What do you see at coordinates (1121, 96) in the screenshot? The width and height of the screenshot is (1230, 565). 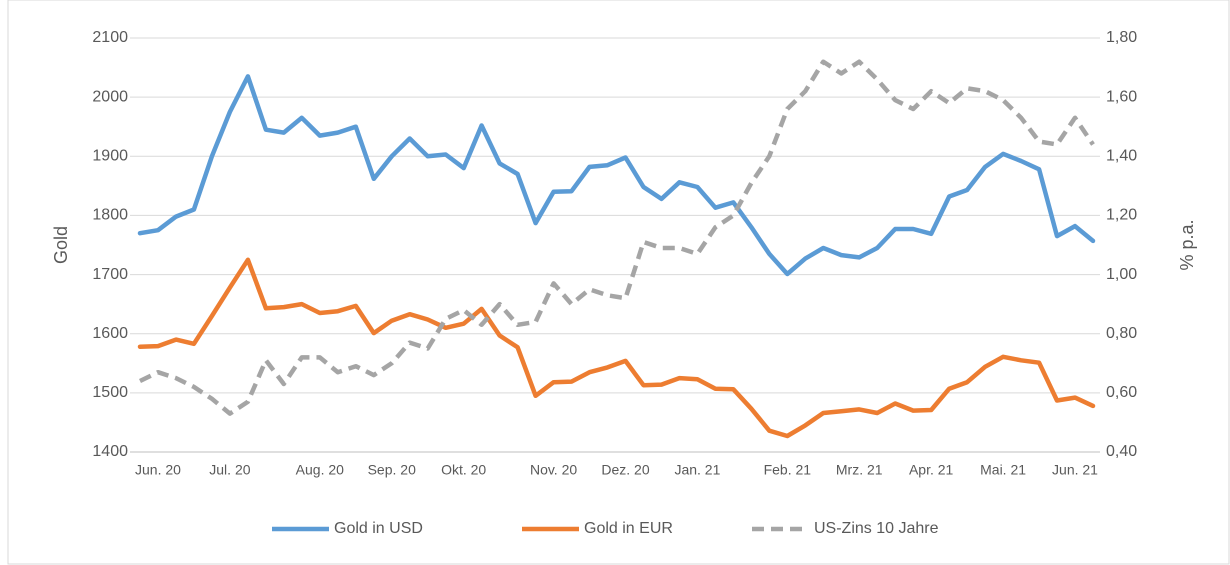 I see `y2-tick-label: 1,60` at bounding box center [1121, 96].